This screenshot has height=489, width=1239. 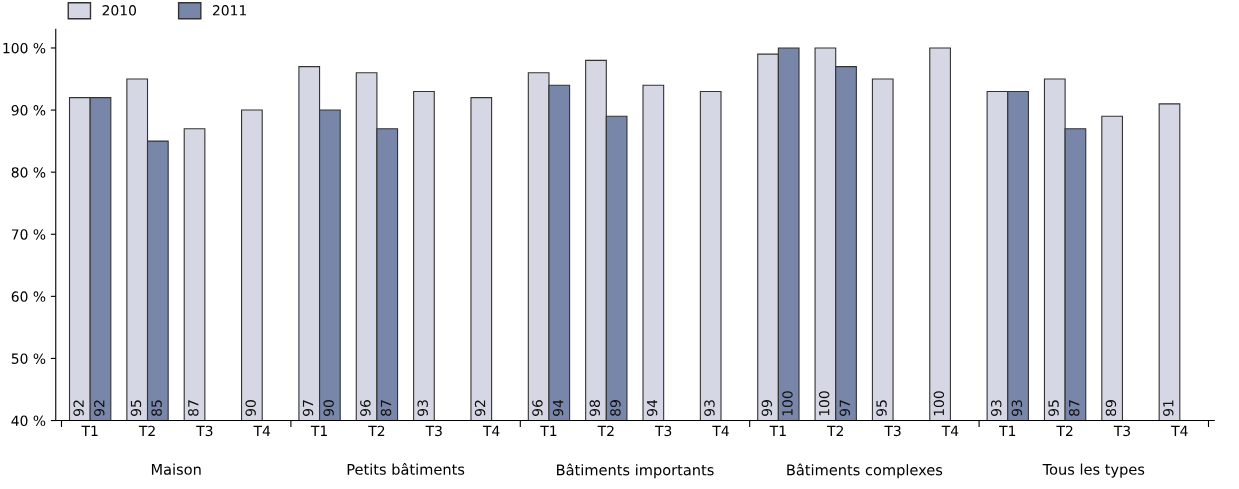 What do you see at coordinates (28, 296) in the screenshot?
I see `y-tick-label: 60 %` at bounding box center [28, 296].